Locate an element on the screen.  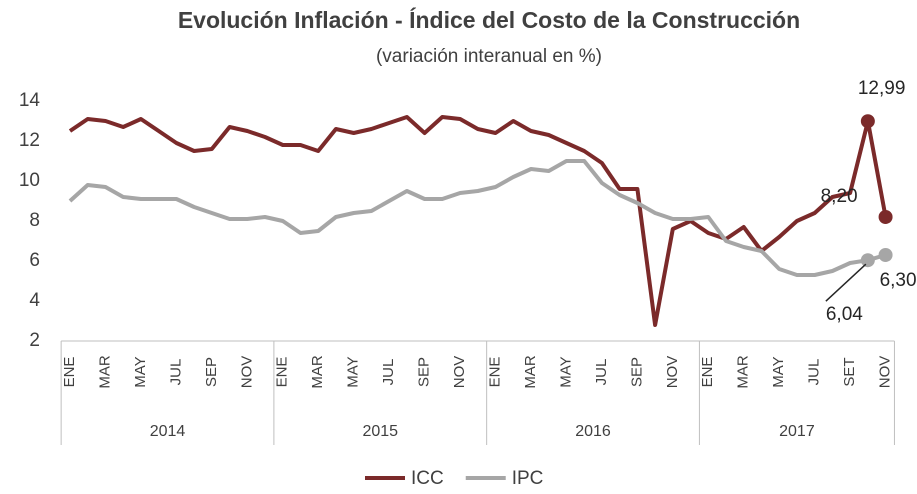
data-label: 6,04 is located at coordinates (844, 314).